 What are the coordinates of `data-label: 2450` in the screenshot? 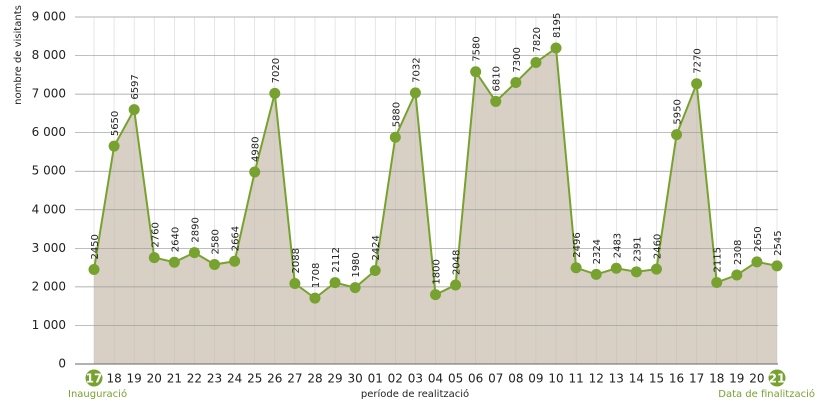 It's located at (95, 246).